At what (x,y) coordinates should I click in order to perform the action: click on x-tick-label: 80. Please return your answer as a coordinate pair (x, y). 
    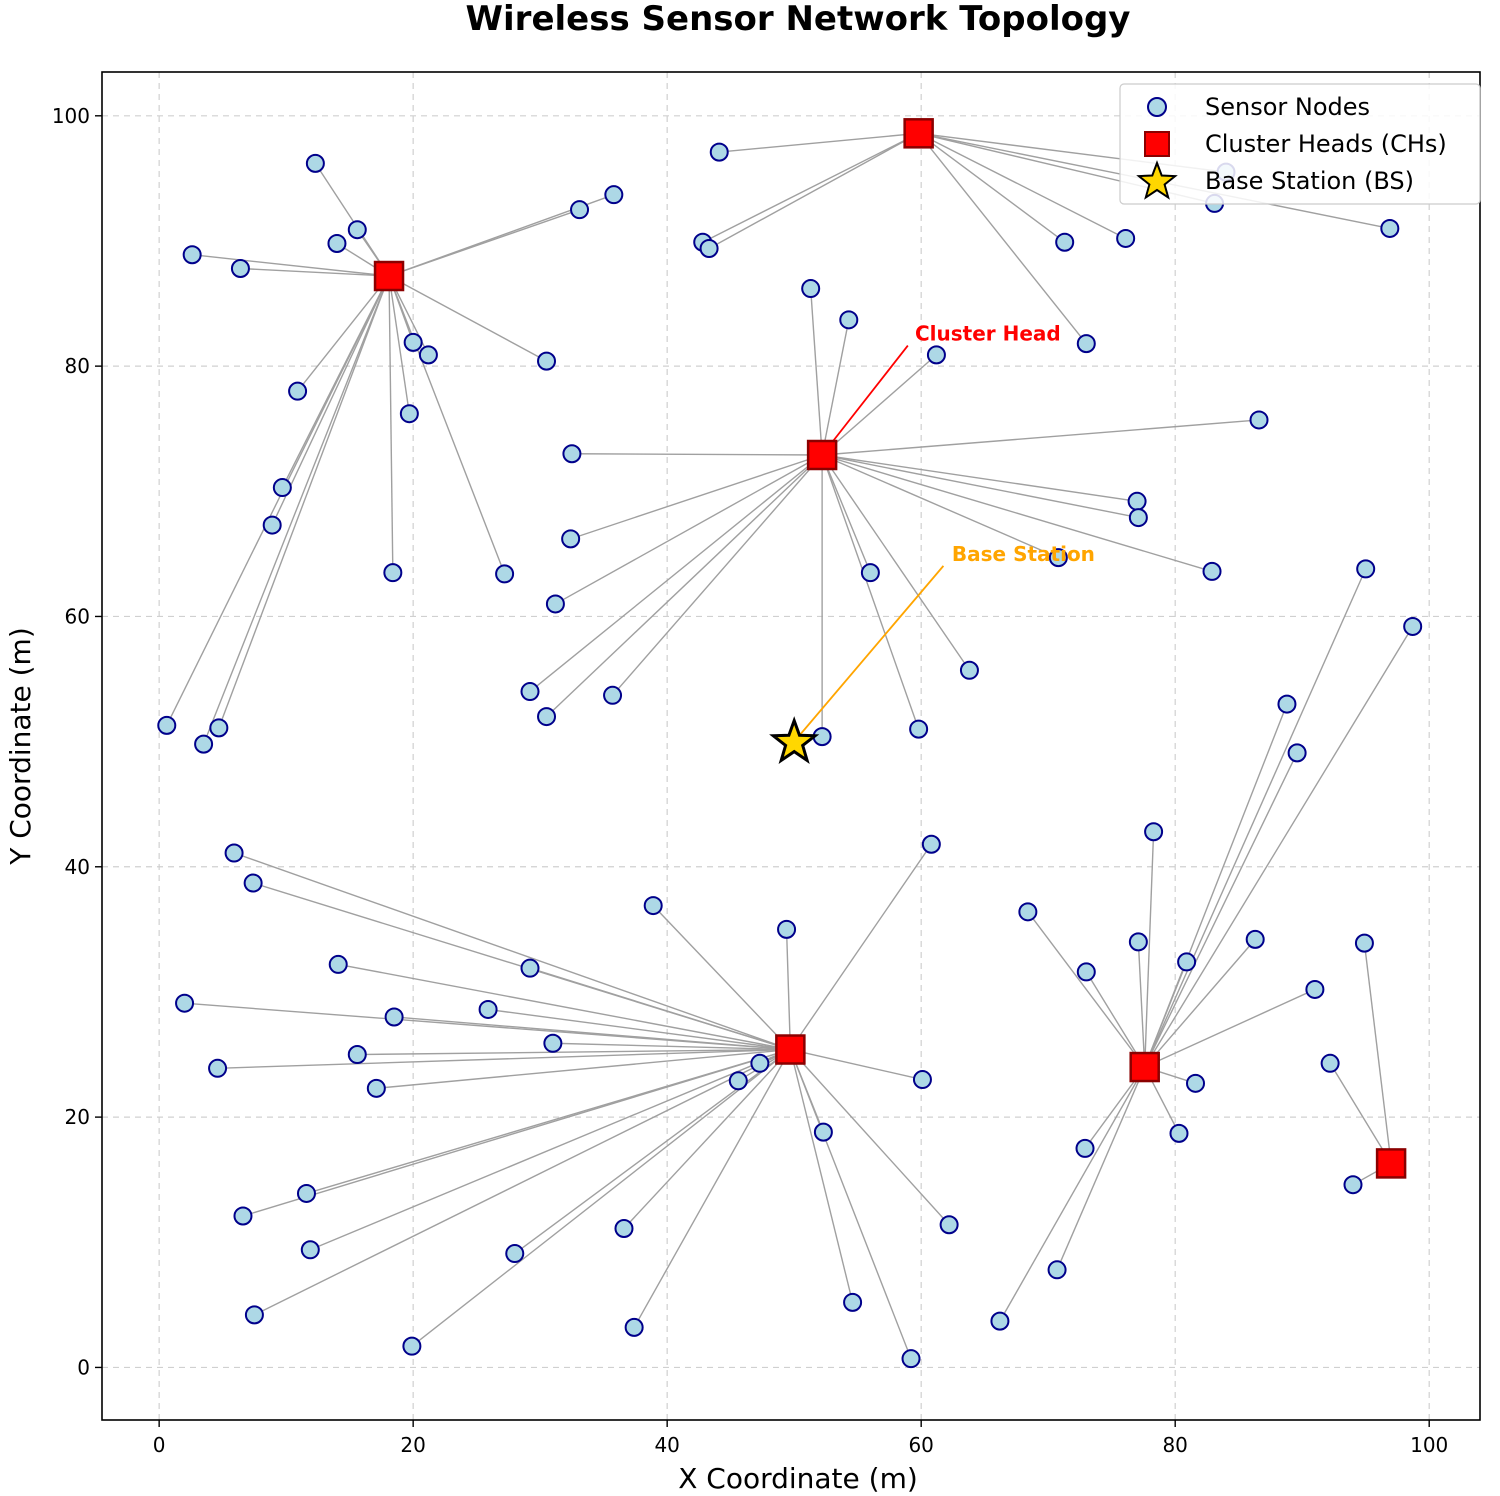
    Looking at the image, I should click on (1174, 1445).